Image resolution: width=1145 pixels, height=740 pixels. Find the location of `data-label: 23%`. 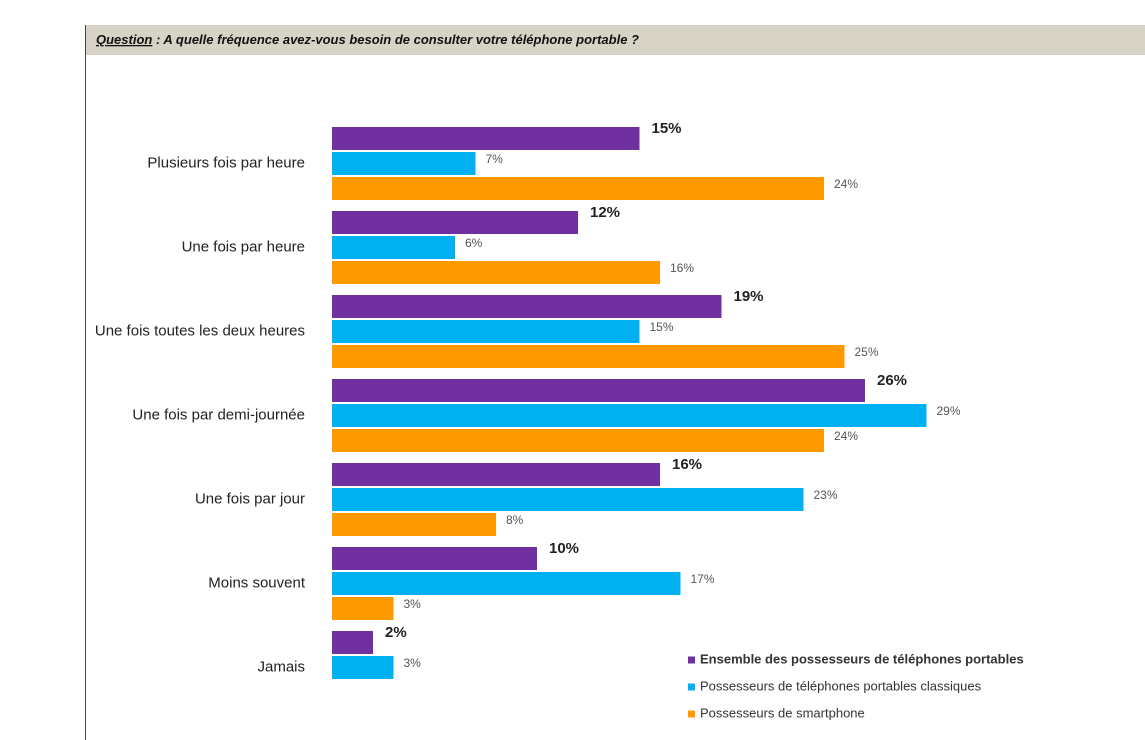

data-label: 23% is located at coordinates (826, 495).